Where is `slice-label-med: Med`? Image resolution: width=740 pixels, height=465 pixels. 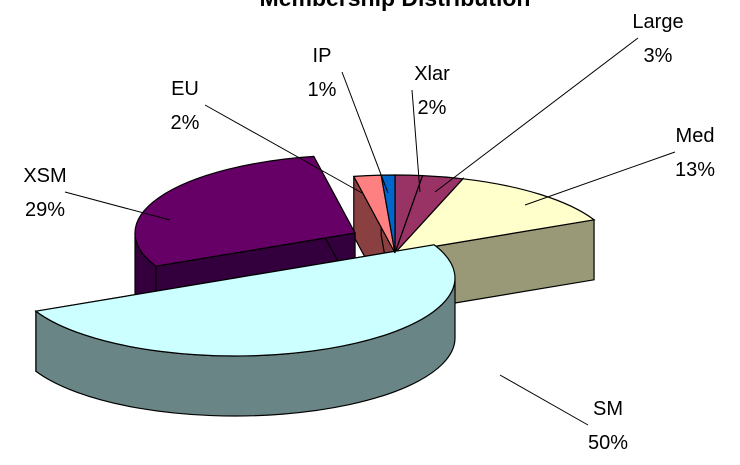
slice-label-med: Med is located at coordinates (695, 136).